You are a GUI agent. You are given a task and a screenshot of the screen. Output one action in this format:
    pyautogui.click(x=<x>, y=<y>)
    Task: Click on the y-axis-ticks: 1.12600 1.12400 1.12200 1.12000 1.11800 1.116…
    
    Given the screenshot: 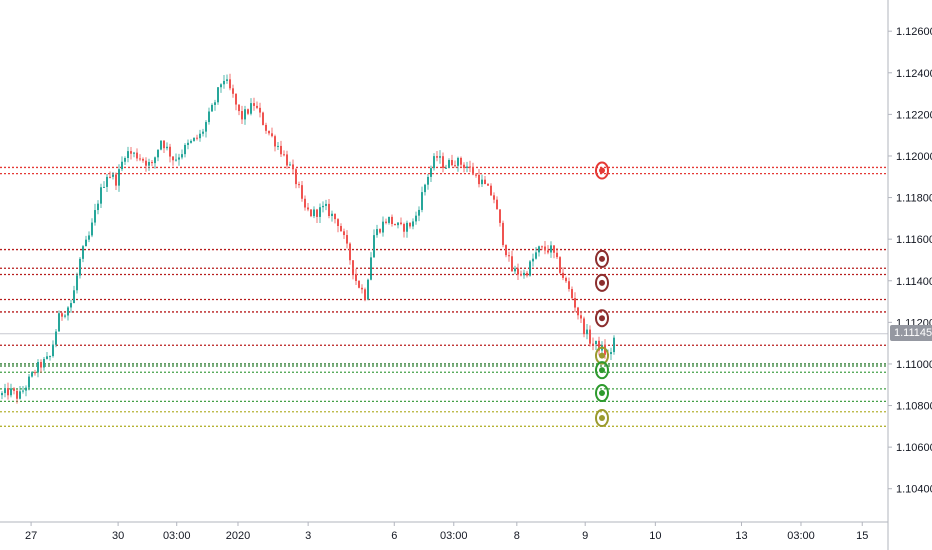 What is the action you would take?
    pyautogui.click(x=910, y=261)
    